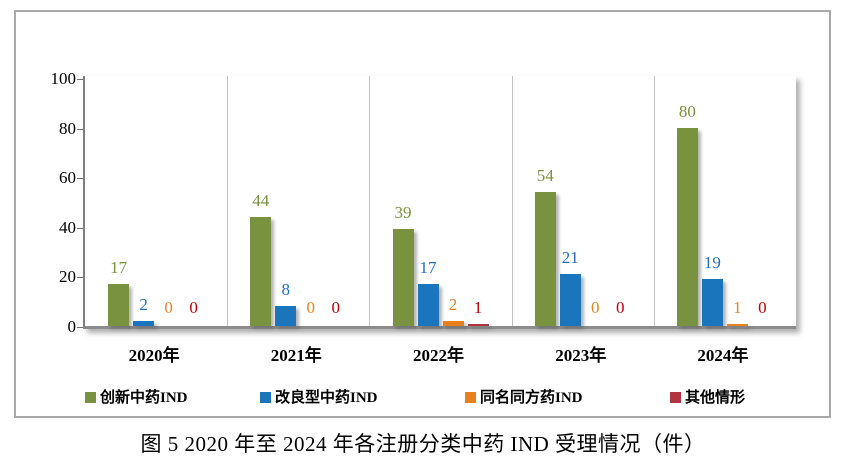  I want to click on legend-item-创新中药IND: 创新中药IND, so click(136, 396).